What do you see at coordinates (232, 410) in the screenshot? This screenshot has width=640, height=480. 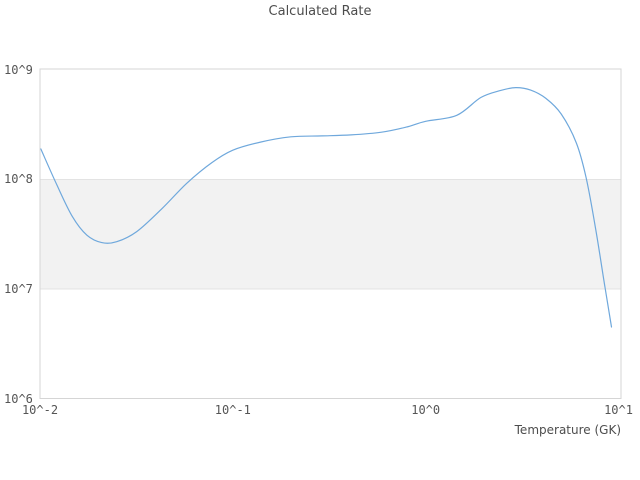 I see `x-tick-label: 10^-1` at bounding box center [232, 410].